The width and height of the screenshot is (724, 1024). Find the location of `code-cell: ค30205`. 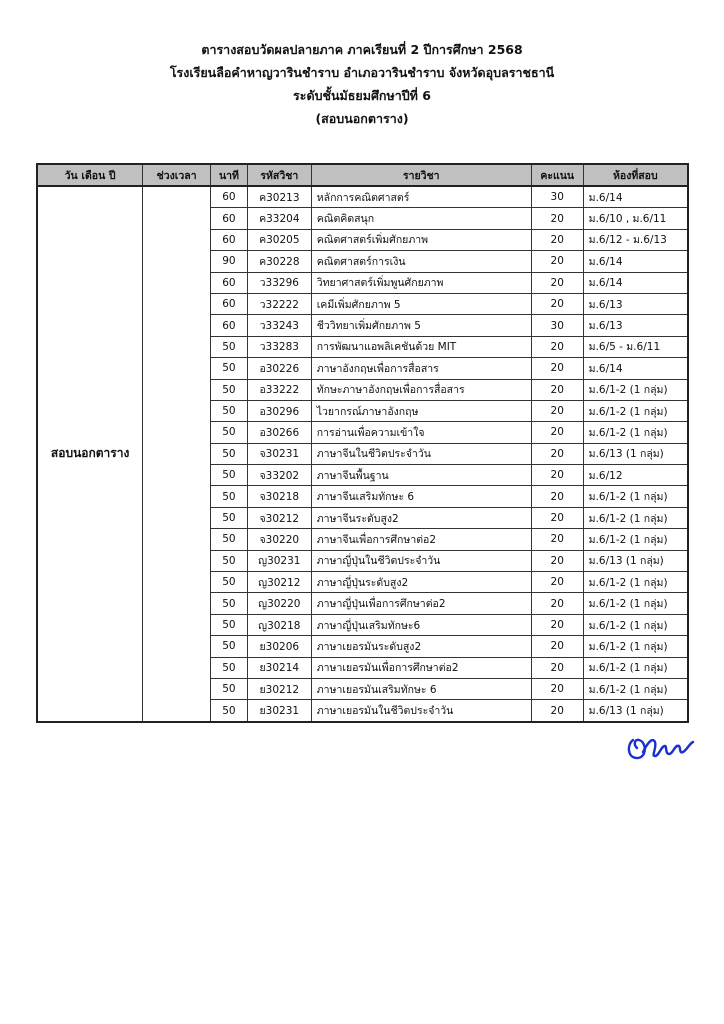

code-cell: ค30205 is located at coordinates (279, 240).